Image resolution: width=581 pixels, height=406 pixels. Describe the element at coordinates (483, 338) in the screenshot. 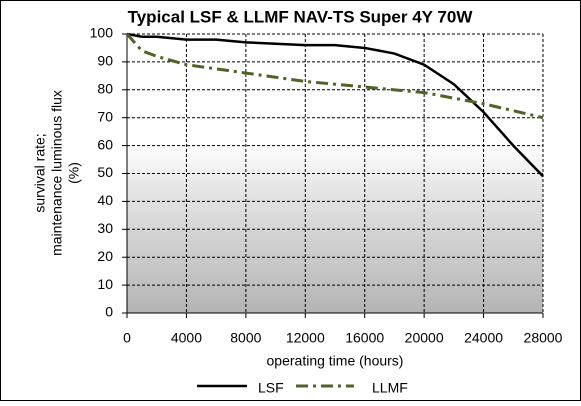

I see `x-tick-label: 24000` at that location.